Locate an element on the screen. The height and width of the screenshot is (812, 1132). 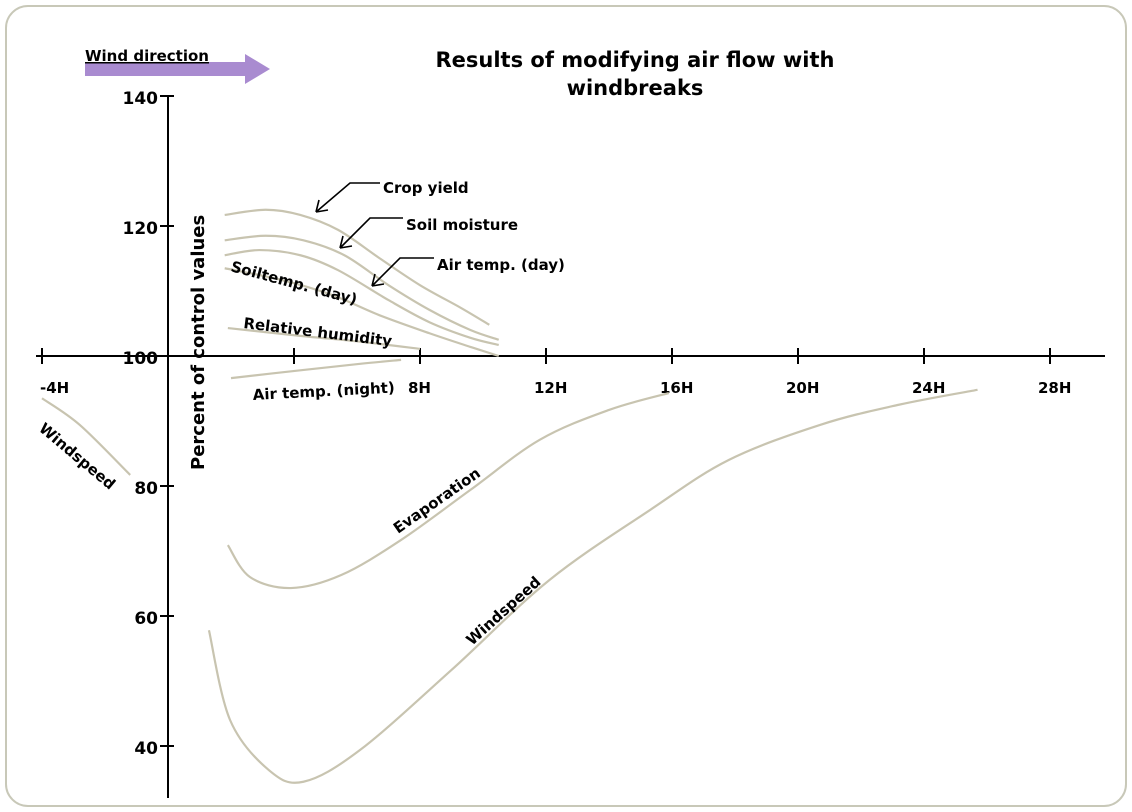
x-tick-label: 12H is located at coordinates (550, 388).